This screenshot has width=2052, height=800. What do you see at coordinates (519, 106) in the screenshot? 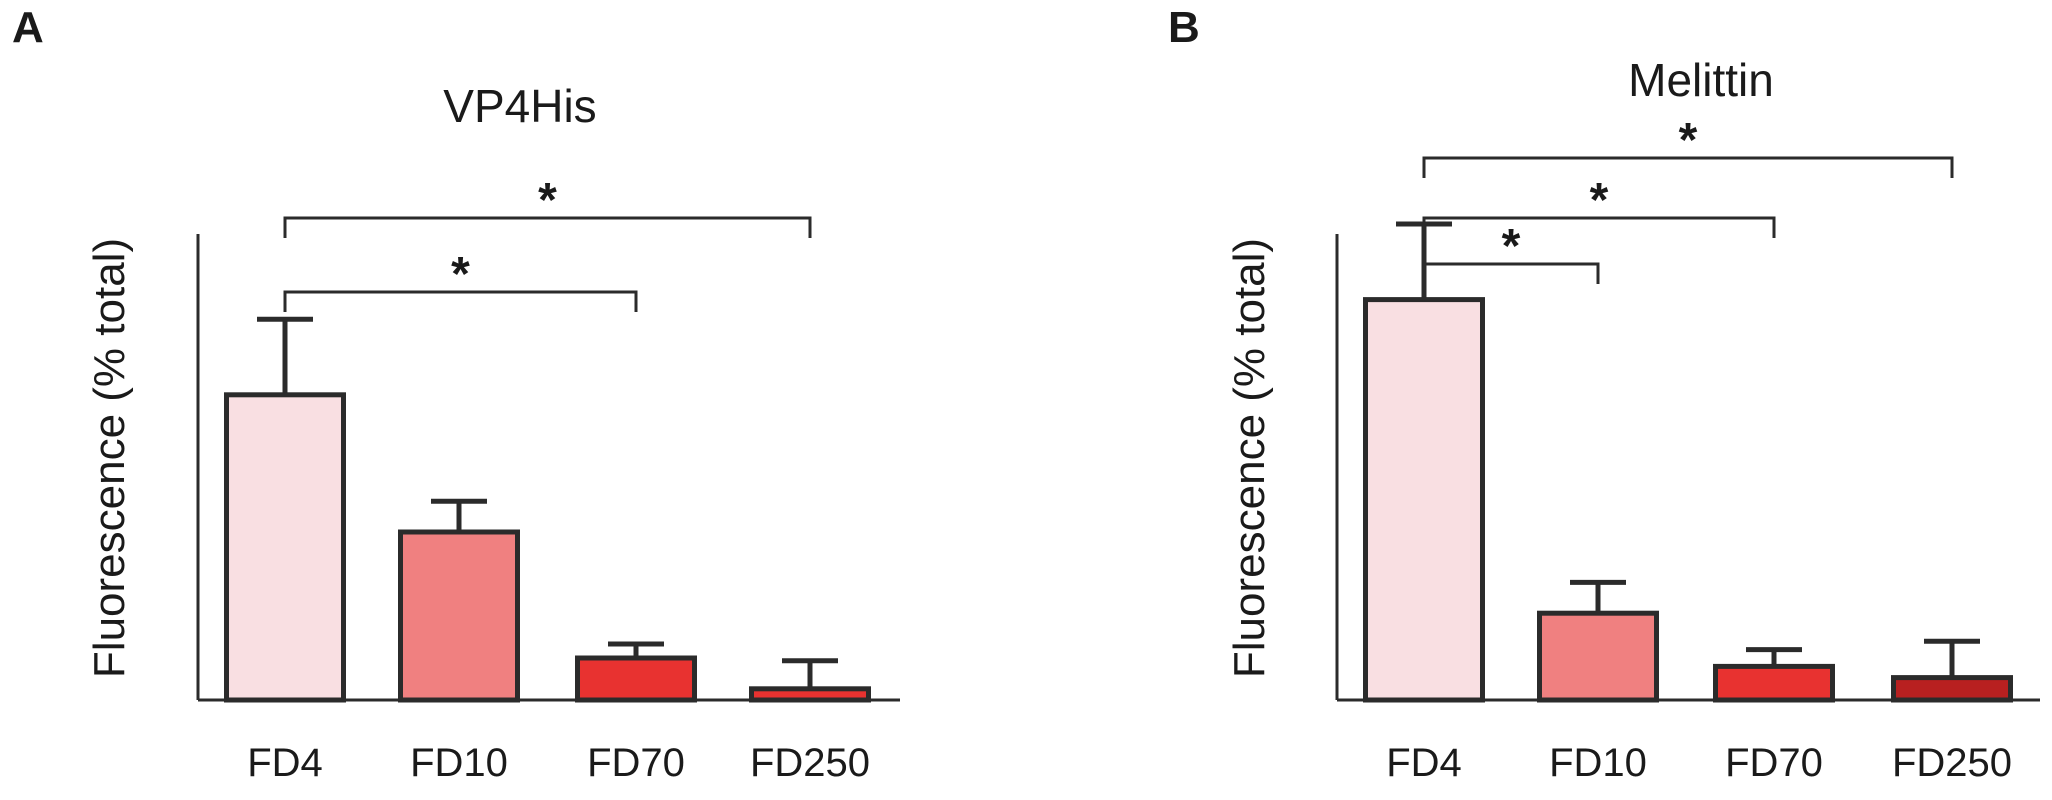
I see `chart-title: VP4His` at bounding box center [519, 106].